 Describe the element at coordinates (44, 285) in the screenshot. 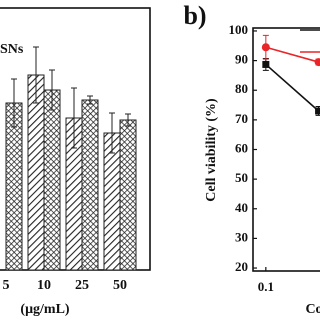

I see `x-tick-label: 10` at that location.